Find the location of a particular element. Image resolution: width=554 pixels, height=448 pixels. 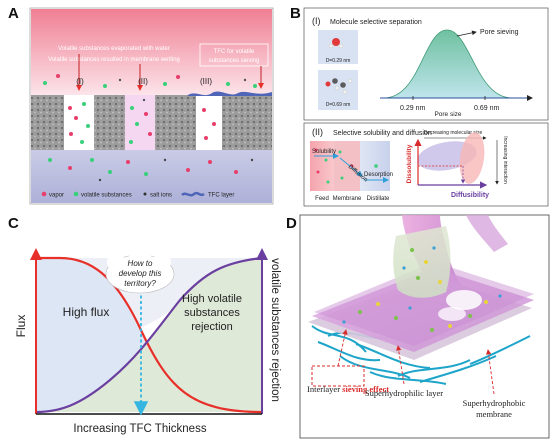

tick-069: 0.69 nm is located at coordinates (486, 108).